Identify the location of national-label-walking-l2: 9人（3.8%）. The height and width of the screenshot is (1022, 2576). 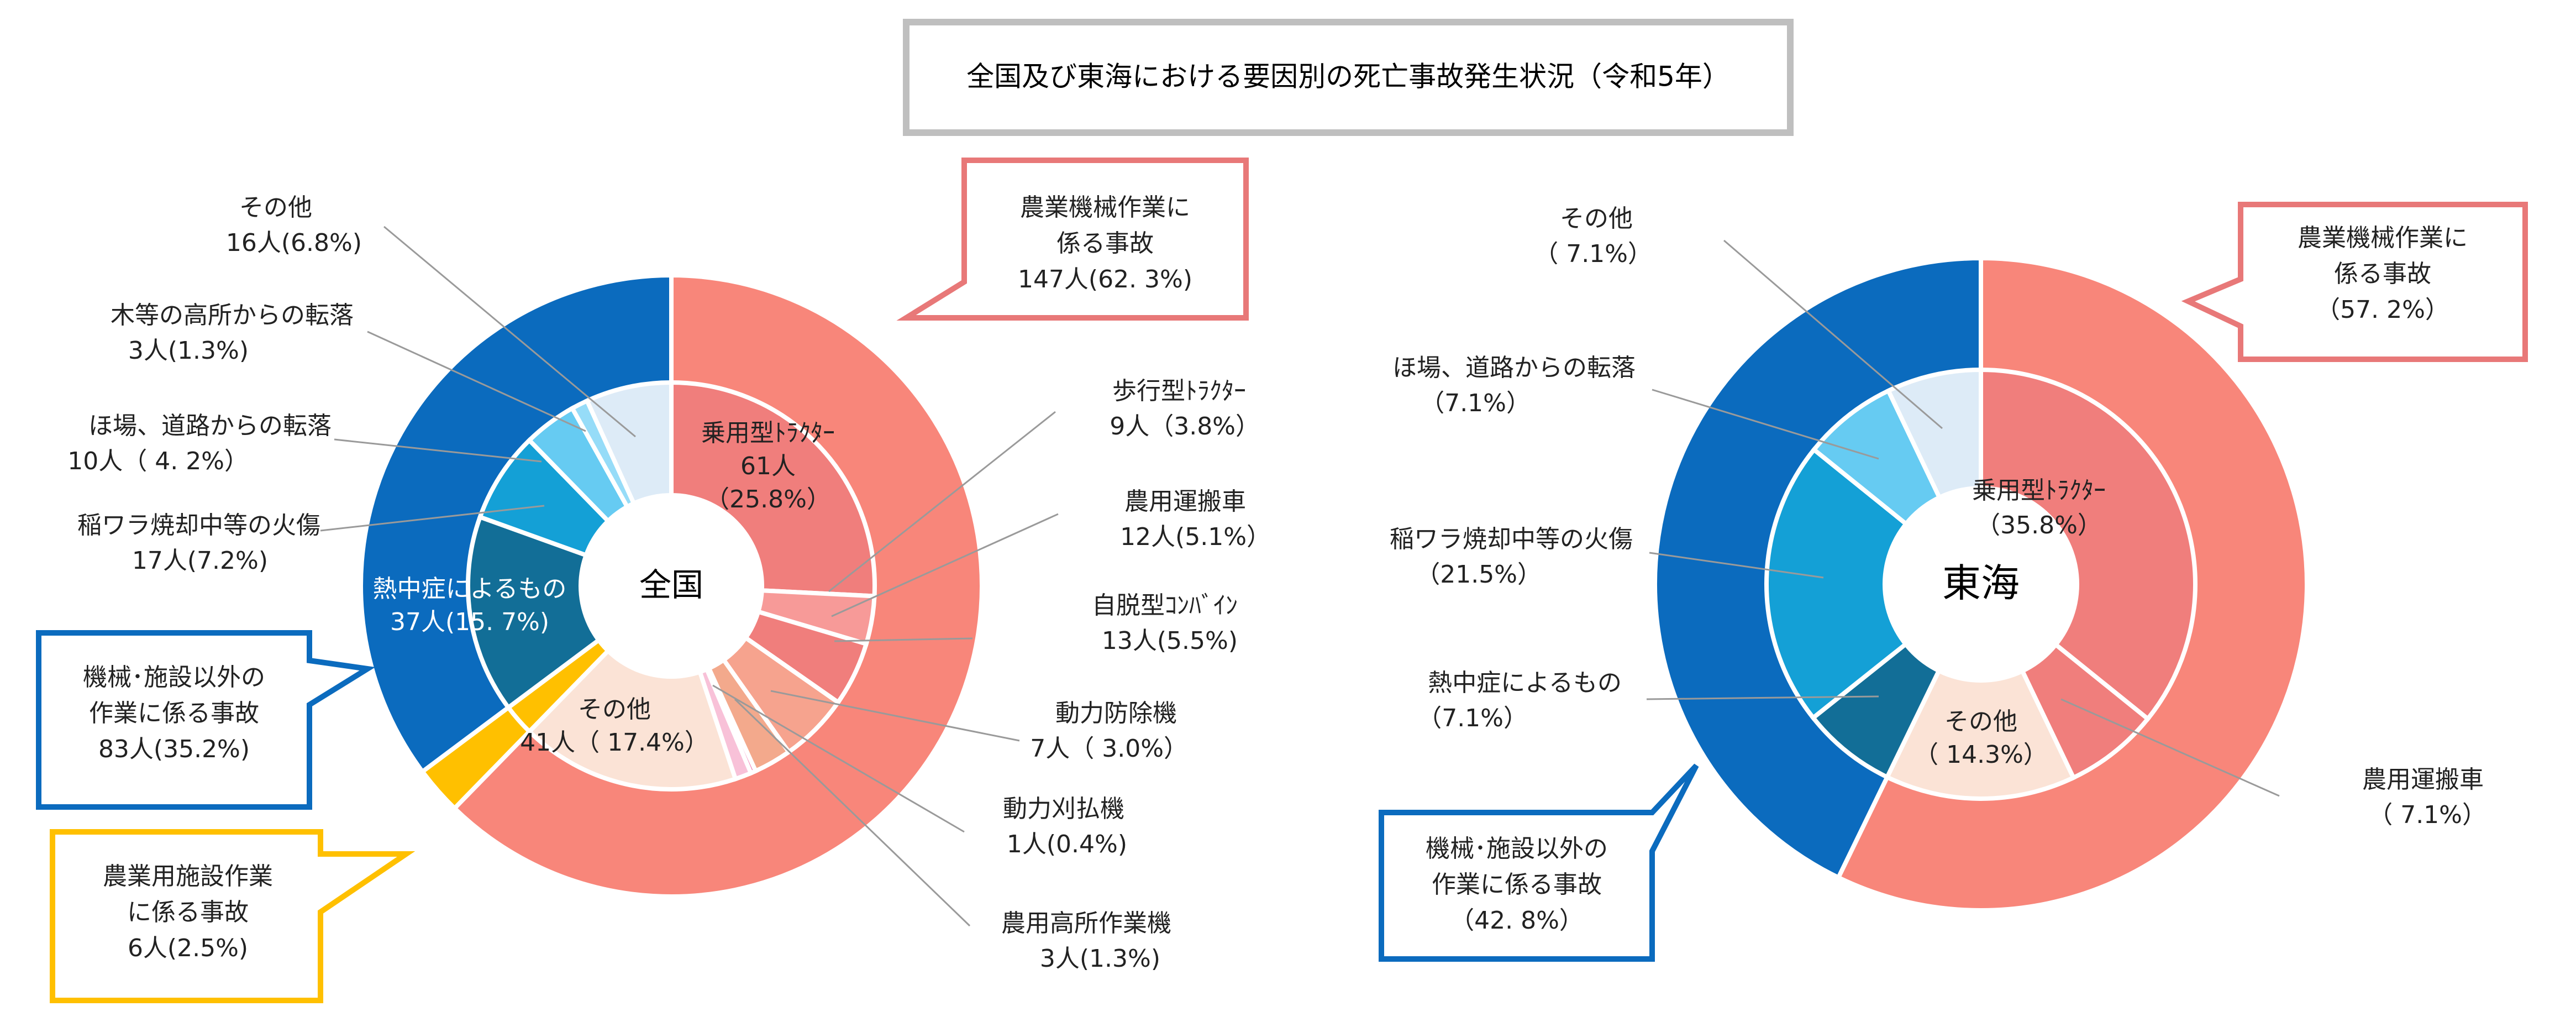
(1185, 426).